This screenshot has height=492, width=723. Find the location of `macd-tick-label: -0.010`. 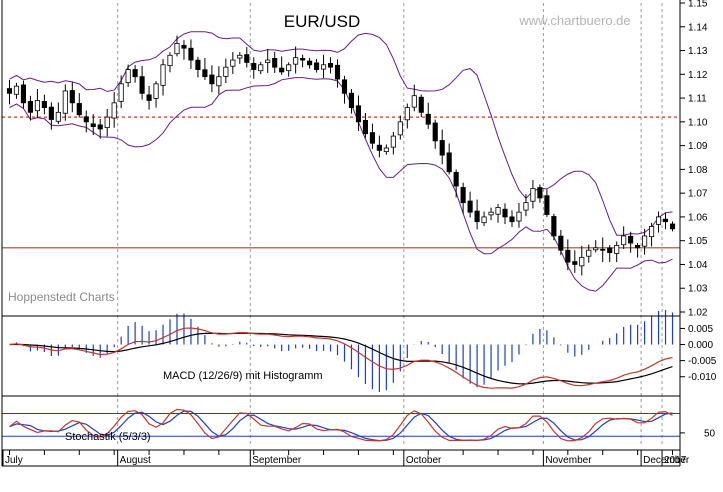

macd-tick-label: -0.010 is located at coordinates (702, 377).